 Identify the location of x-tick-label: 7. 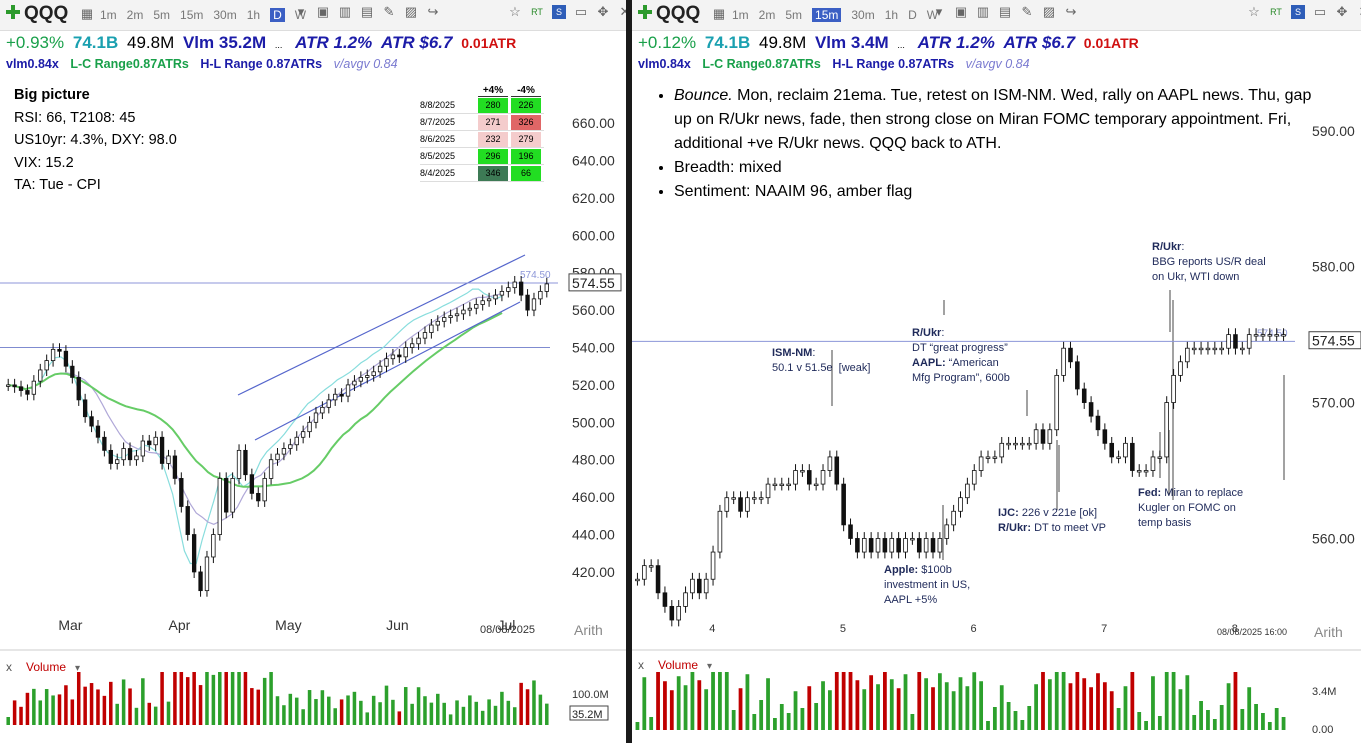
(1104, 629).